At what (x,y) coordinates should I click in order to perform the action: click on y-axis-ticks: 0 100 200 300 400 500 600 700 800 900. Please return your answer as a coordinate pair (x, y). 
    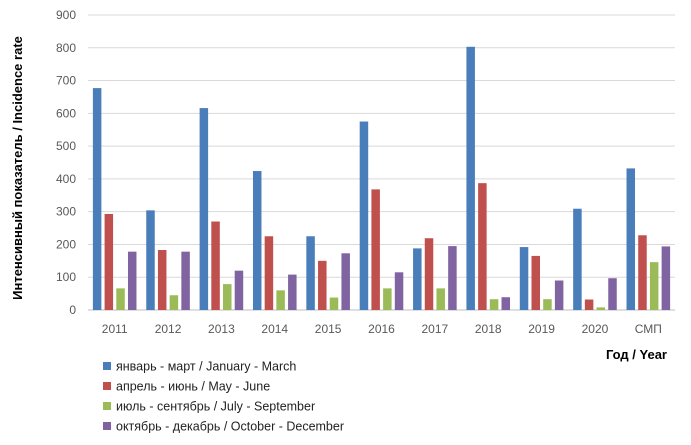
    Looking at the image, I should click on (66, 162).